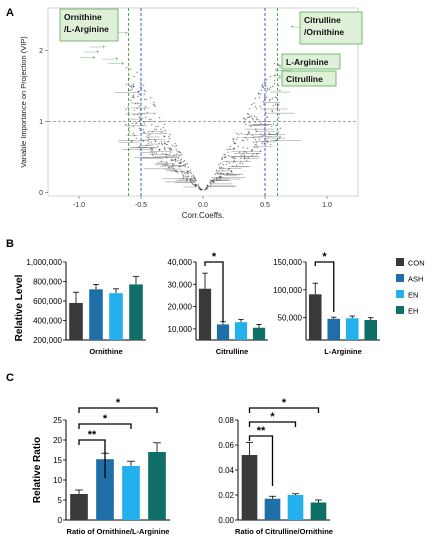 This screenshot has height=550, width=438. What do you see at coordinates (57, 440) in the screenshot?
I see `y-tick-label: 20` at bounding box center [57, 440].